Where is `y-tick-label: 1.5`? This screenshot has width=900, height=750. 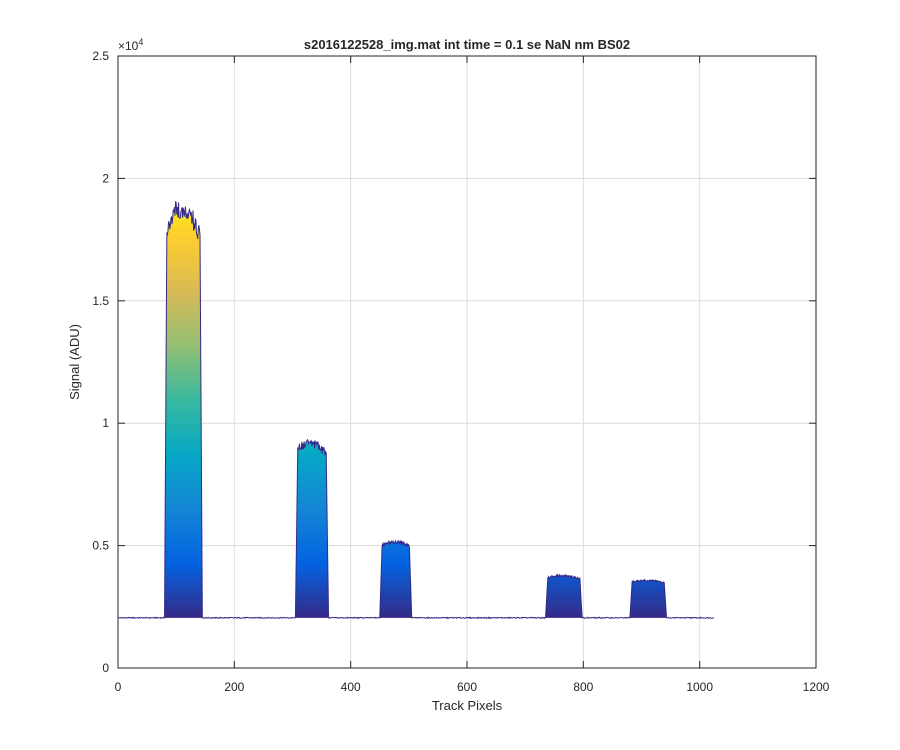
y-tick-label: 1.5 is located at coordinates (100, 301).